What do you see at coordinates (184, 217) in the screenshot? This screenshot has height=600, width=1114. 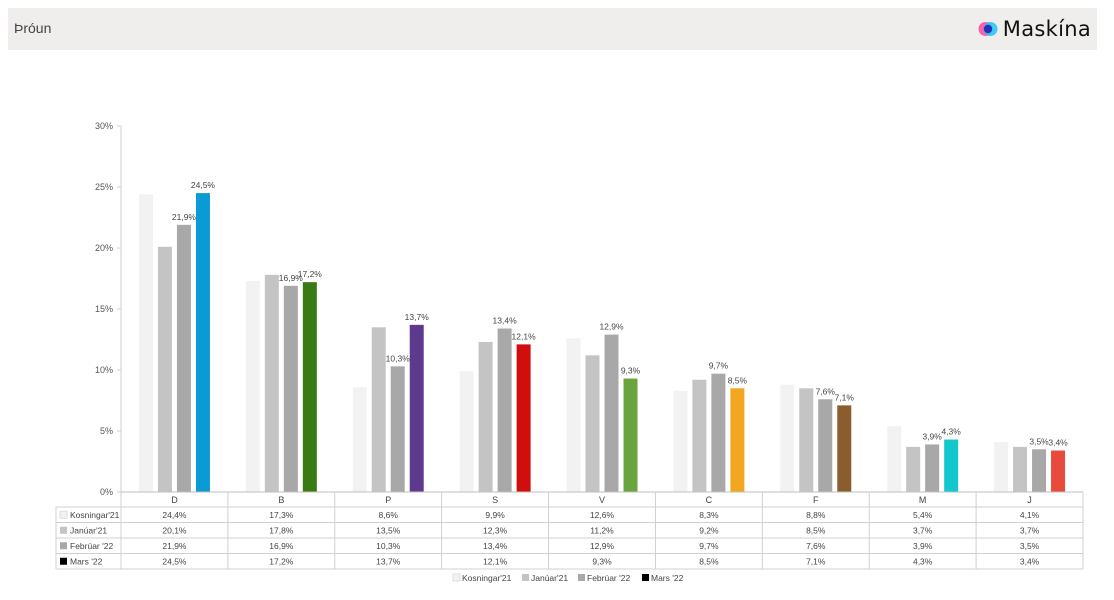 I see `data-label: 21,9%` at bounding box center [184, 217].